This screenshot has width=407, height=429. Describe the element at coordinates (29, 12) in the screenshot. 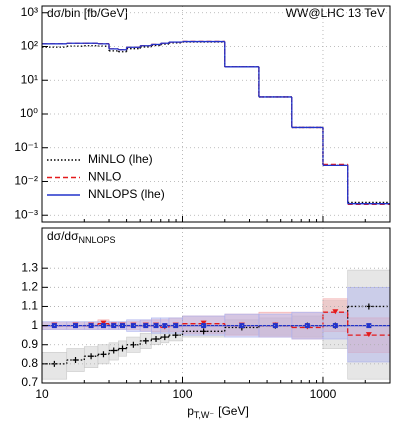

I see `y-tick-label: 10³` at that location.